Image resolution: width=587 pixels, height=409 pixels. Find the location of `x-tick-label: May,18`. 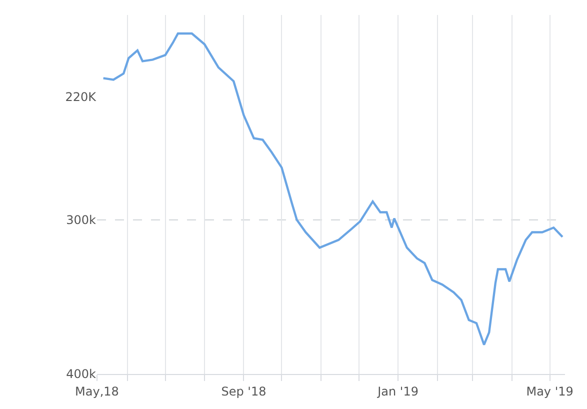

x-tick-label: May,18 is located at coordinates (97, 391).